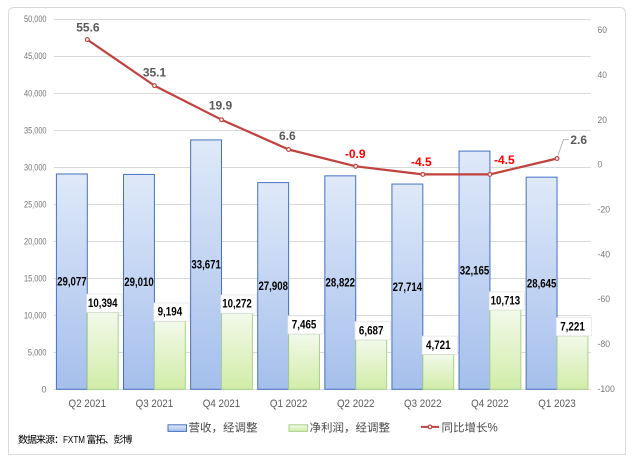 This screenshot has width=635, height=470. Describe the element at coordinates (438, 346) in the screenshot. I see `svg-text: 4,721` at that location.